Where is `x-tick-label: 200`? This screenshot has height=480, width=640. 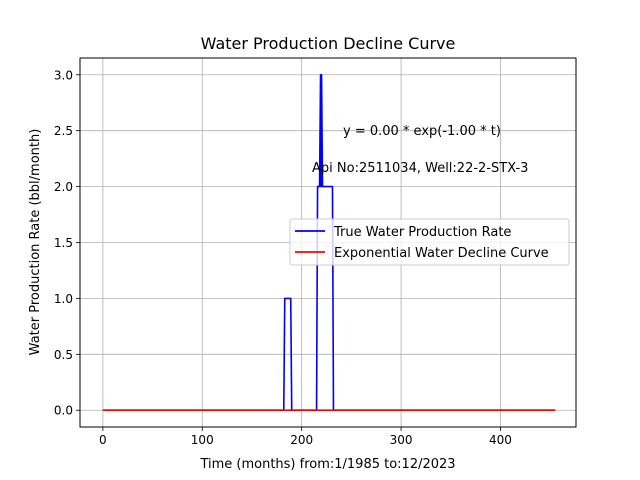 x-tick-label: 200 is located at coordinates (301, 440).